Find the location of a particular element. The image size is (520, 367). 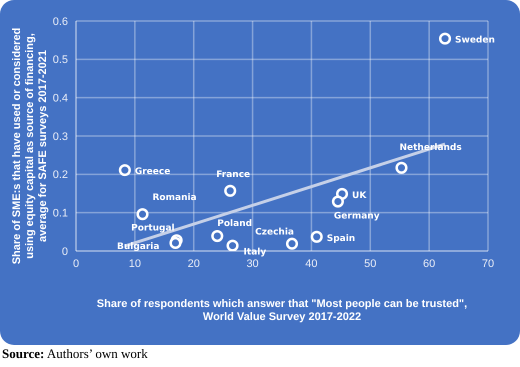

annotation: Sweden is located at coordinates (475, 41).